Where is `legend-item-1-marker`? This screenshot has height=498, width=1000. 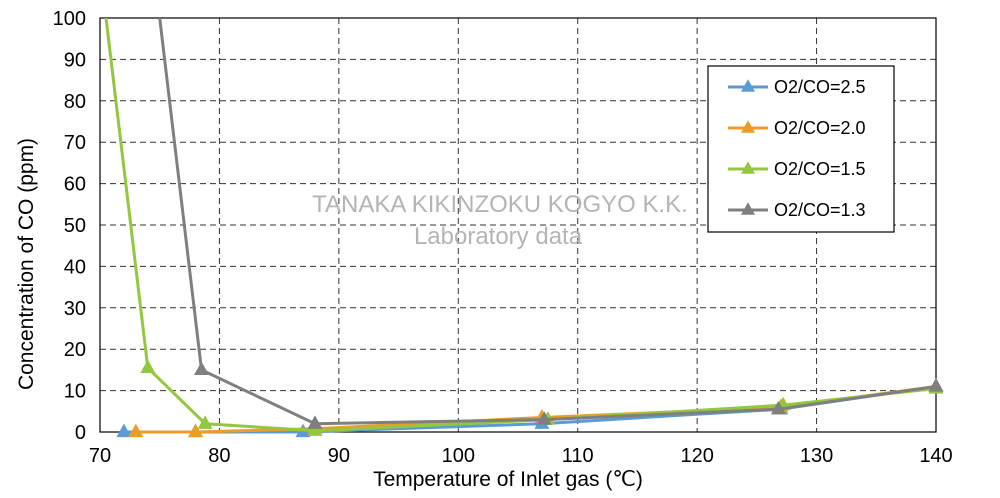
legend-item-1-marker is located at coordinates (748, 85).